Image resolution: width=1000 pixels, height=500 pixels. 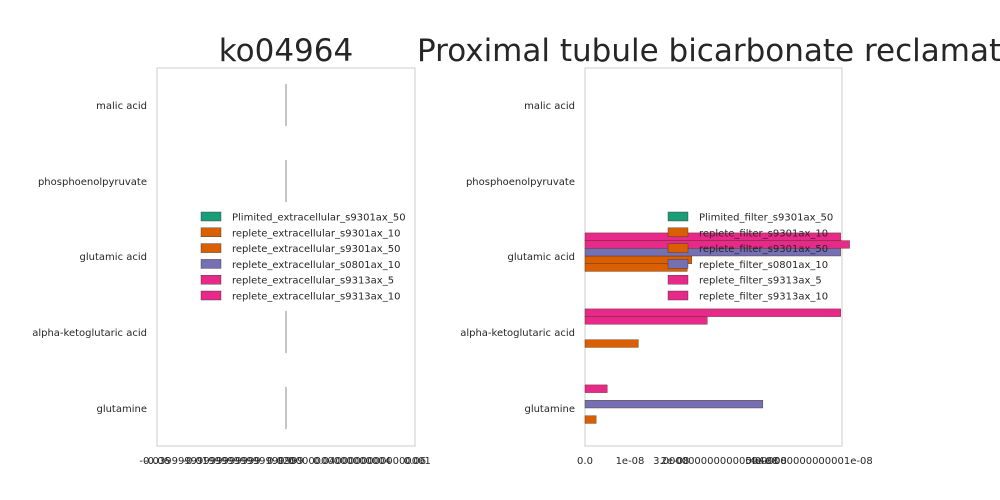 I want to click on right-chart-title: Proximal tubule bicarbonate reclamation, so click(x=708, y=51).